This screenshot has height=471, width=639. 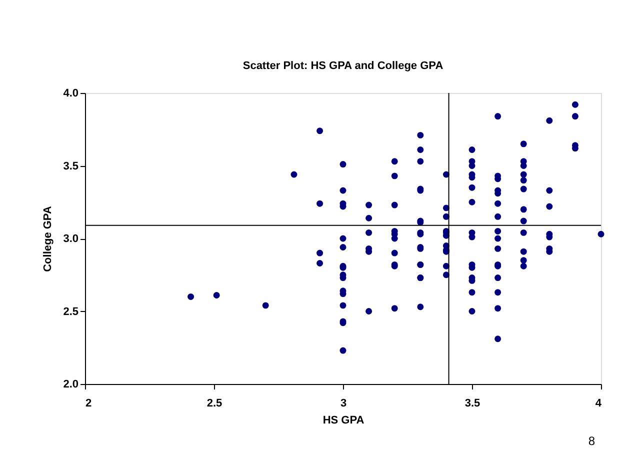 I want to click on y-tick-label: 4.0, so click(x=70, y=94).